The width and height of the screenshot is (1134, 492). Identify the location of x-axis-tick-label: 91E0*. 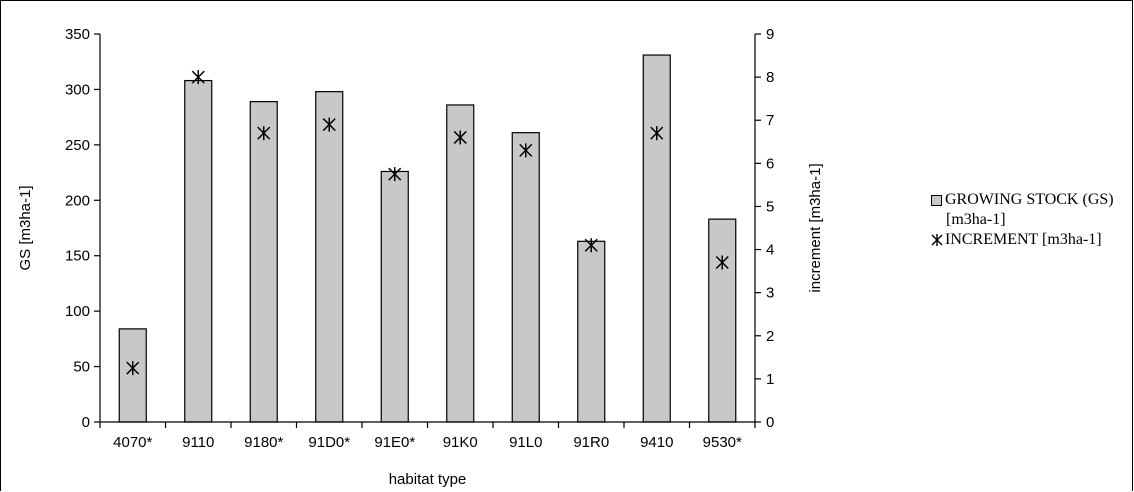
(394, 442).